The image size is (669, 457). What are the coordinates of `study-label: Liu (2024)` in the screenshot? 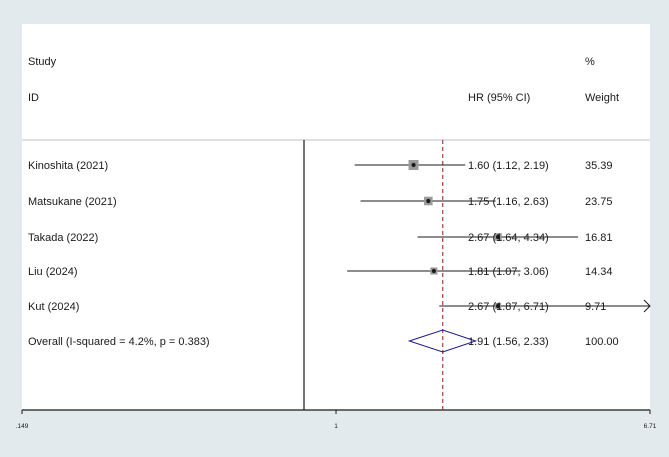 It's located at (53, 272).